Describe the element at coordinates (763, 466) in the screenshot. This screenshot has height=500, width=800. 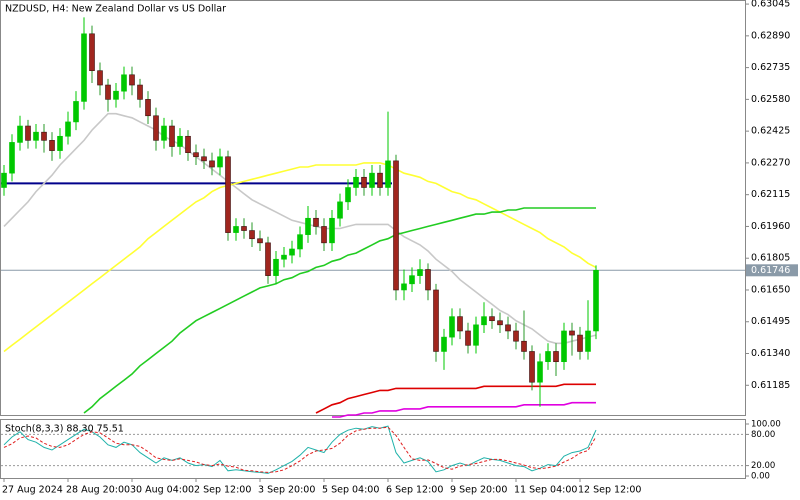
I see `indicator-y-tick-label: 20.00` at that location.